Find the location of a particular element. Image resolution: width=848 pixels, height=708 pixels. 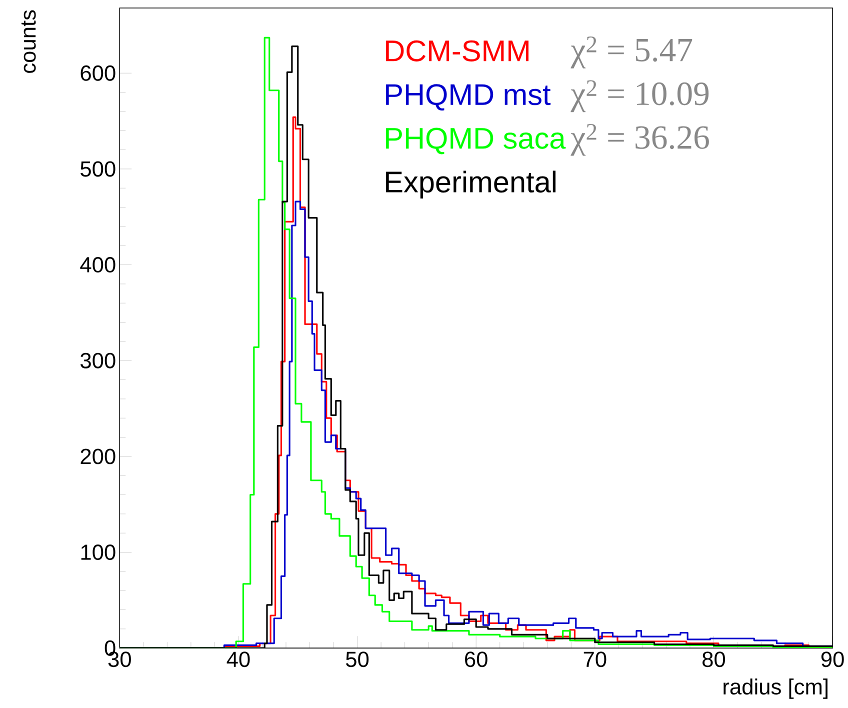

y-axis-title: counts is located at coordinates (28, 41).